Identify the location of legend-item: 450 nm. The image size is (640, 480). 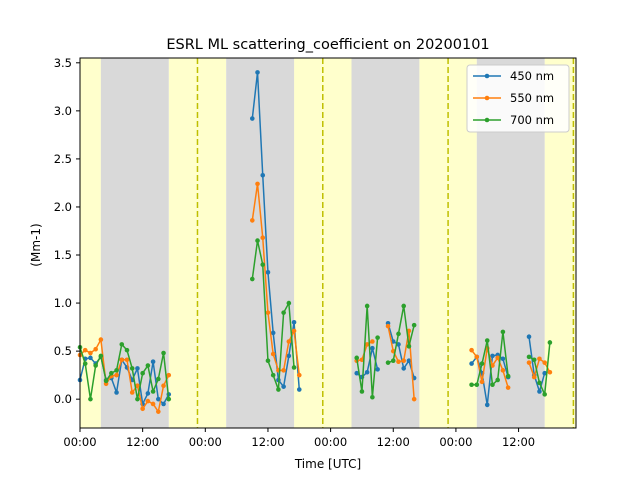
(513, 76).